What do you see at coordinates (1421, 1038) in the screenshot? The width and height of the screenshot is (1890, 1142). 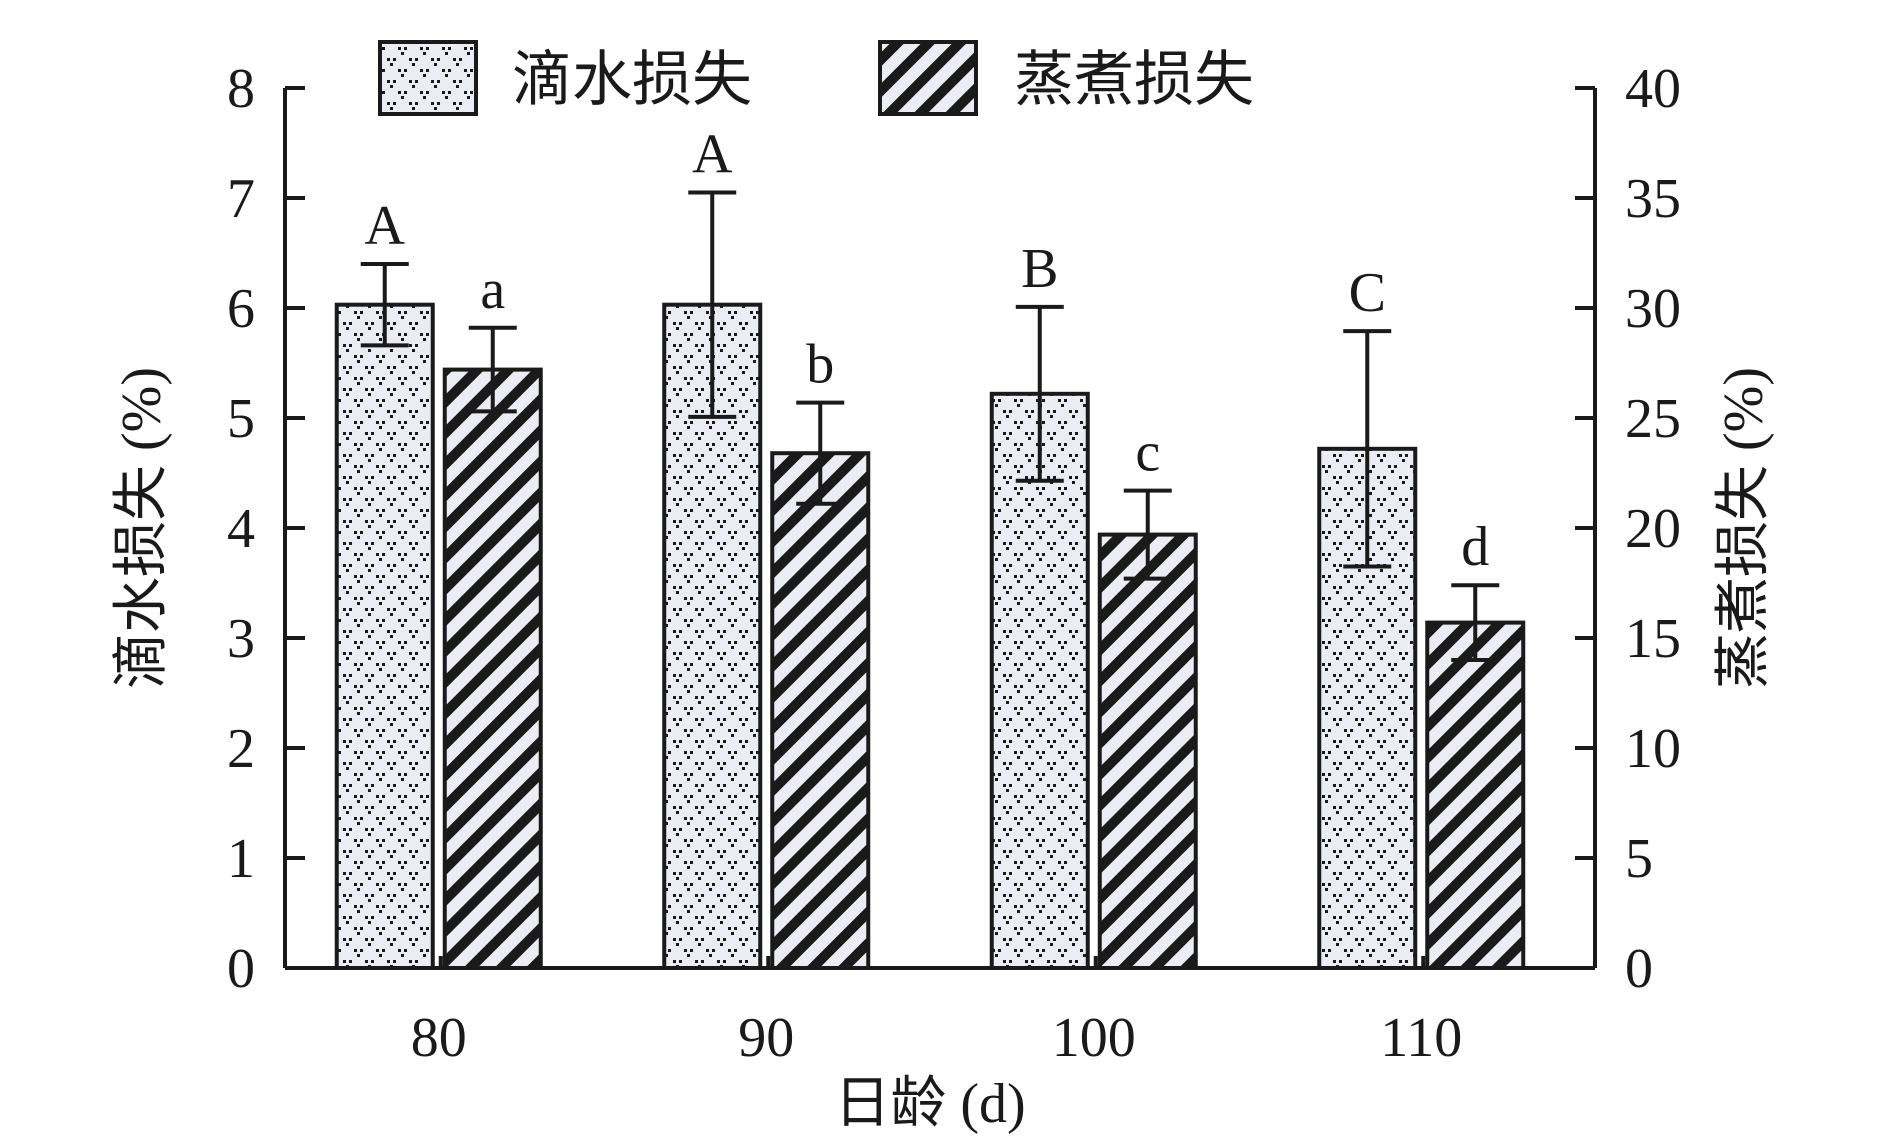 I see `x-tick-label: 110` at bounding box center [1421, 1038].